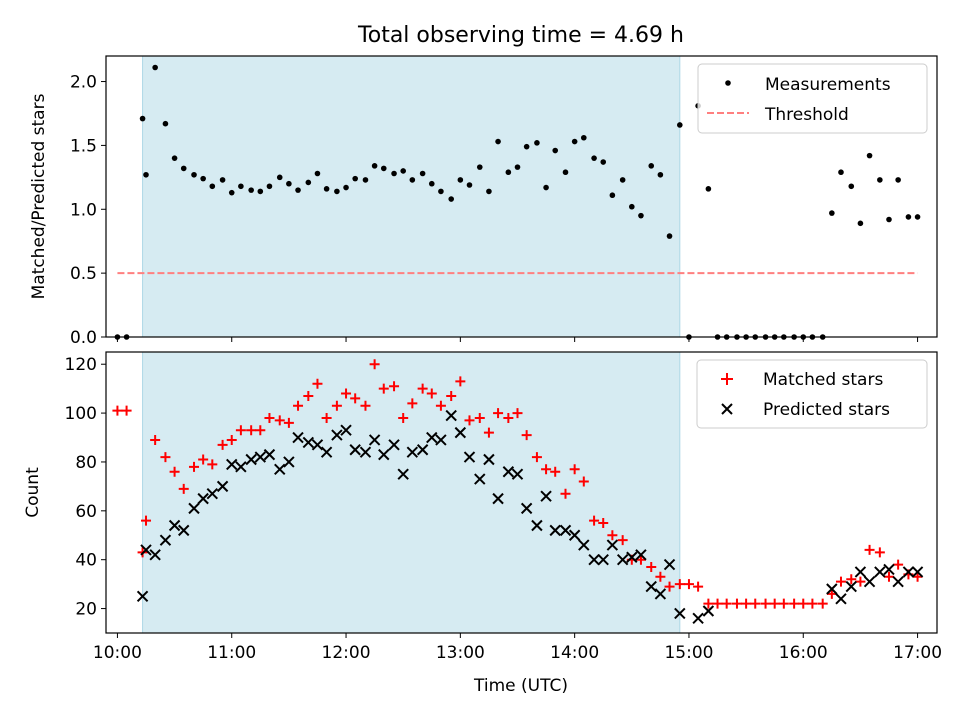 The height and width of the screenshot is (724, 960). I want to click on legend-frame, so click(812, 394).